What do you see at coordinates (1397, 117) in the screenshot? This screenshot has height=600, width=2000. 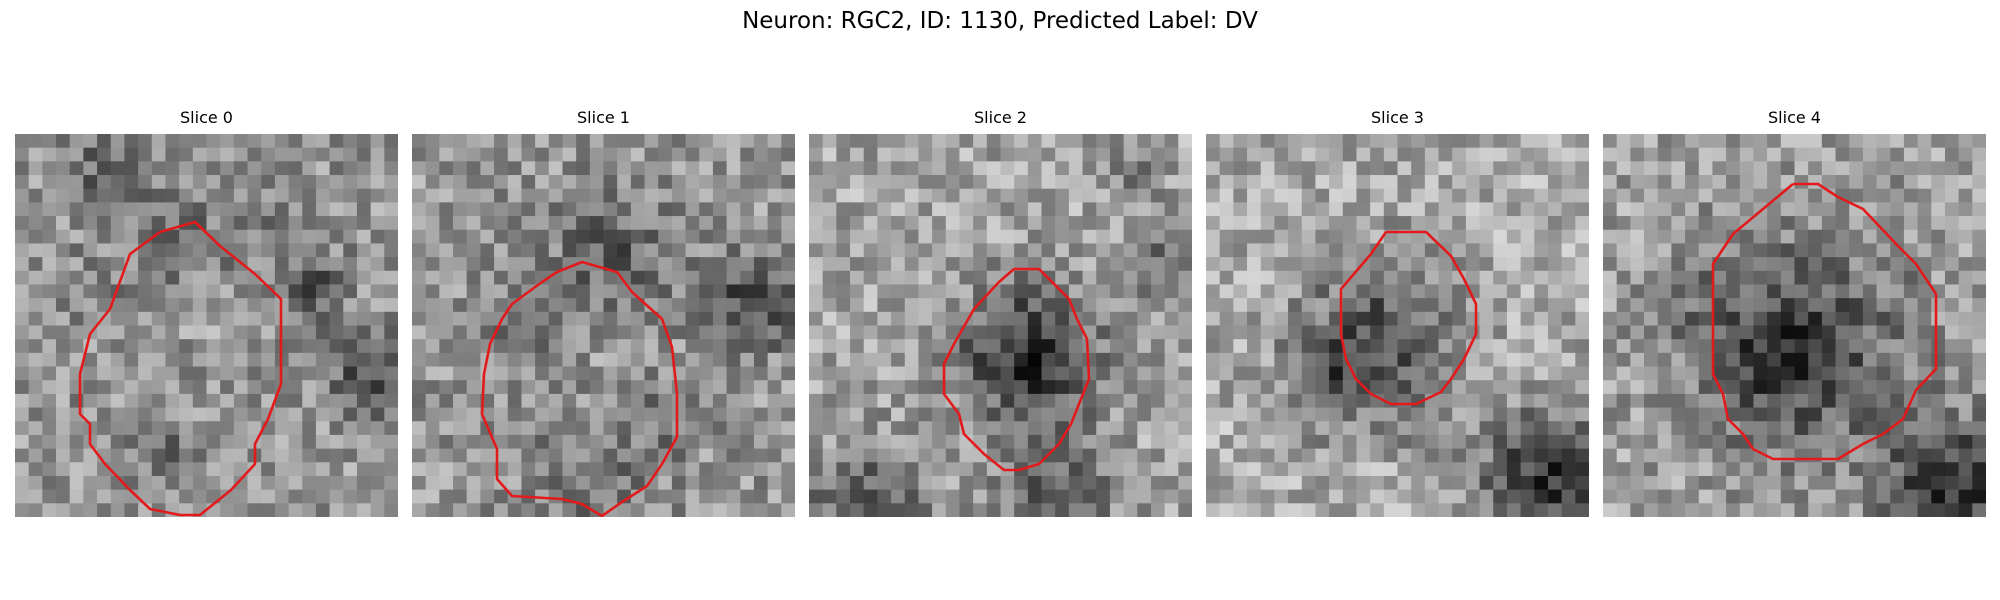 I see `slice-title: Slice 3` at bounding box center [1397, 117].